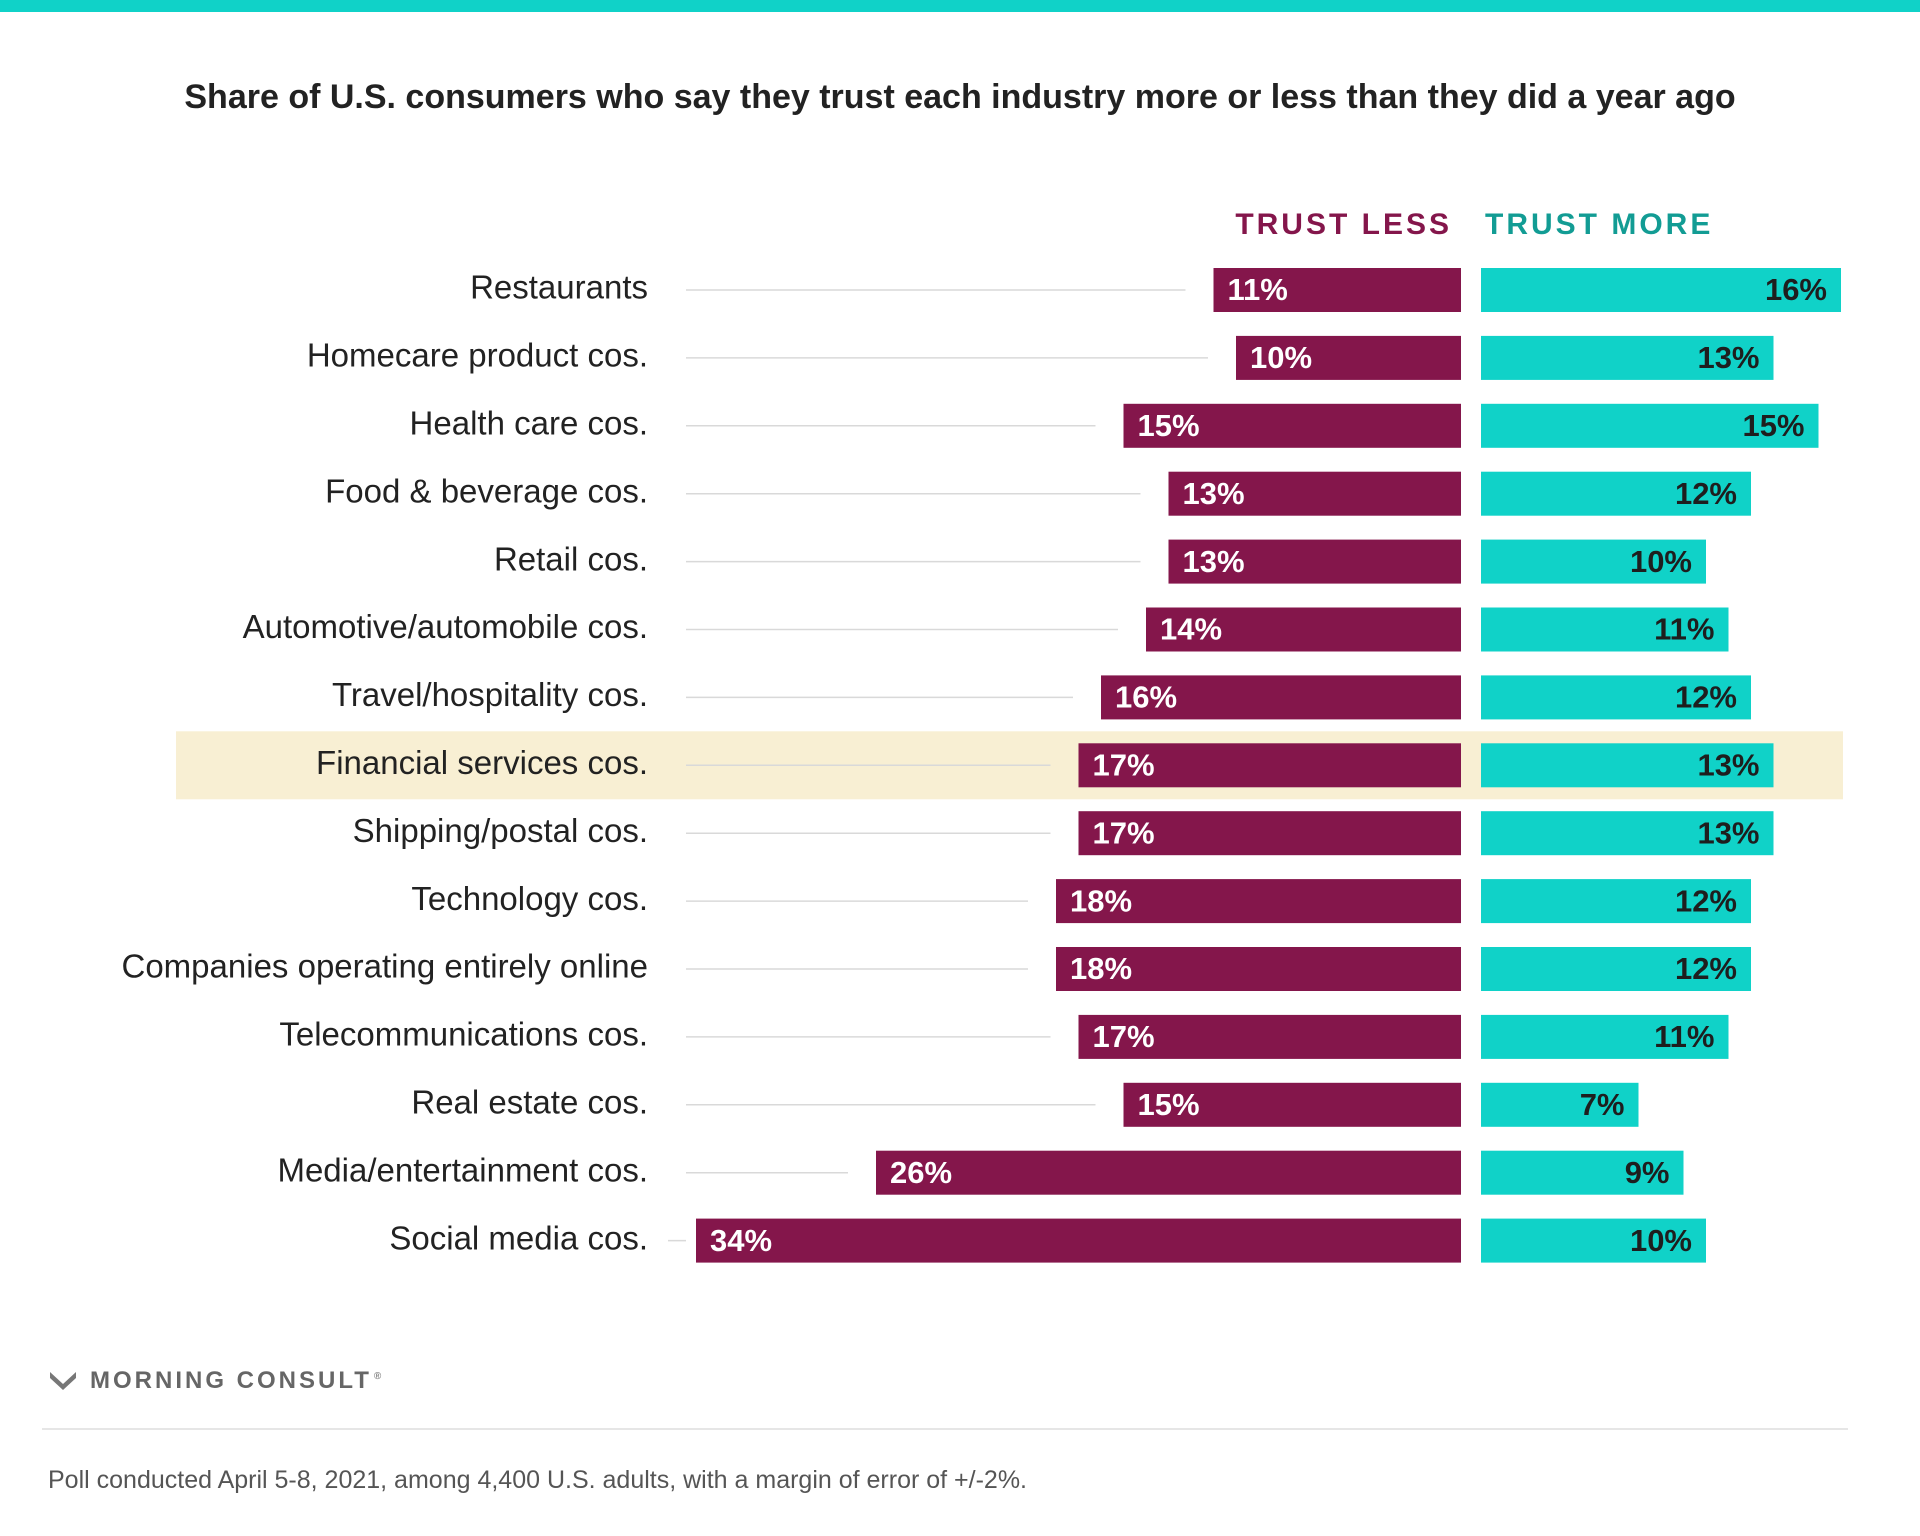  Describe the element at coordinates (490, 694) in the screenshot. I see `category-label: Travel/hospitality cos.` at that location.